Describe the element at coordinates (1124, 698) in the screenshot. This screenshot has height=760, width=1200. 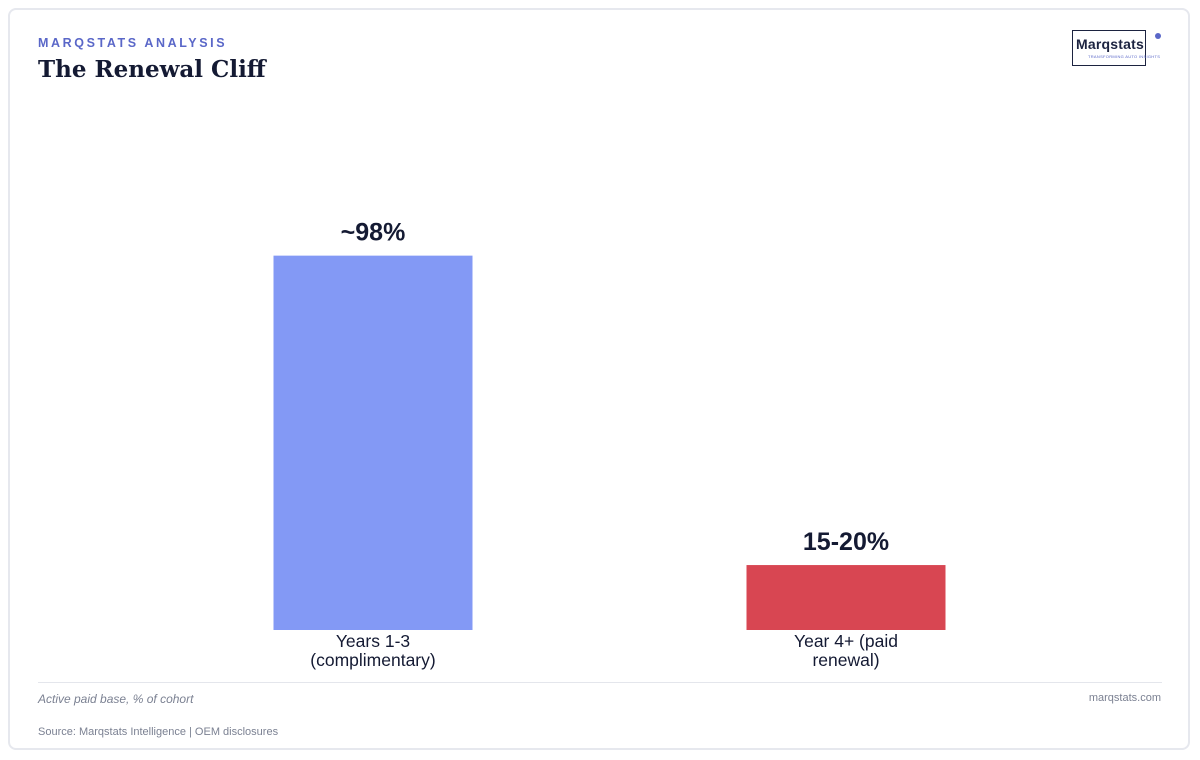
I see `site-link: marqstats.com` at that location.